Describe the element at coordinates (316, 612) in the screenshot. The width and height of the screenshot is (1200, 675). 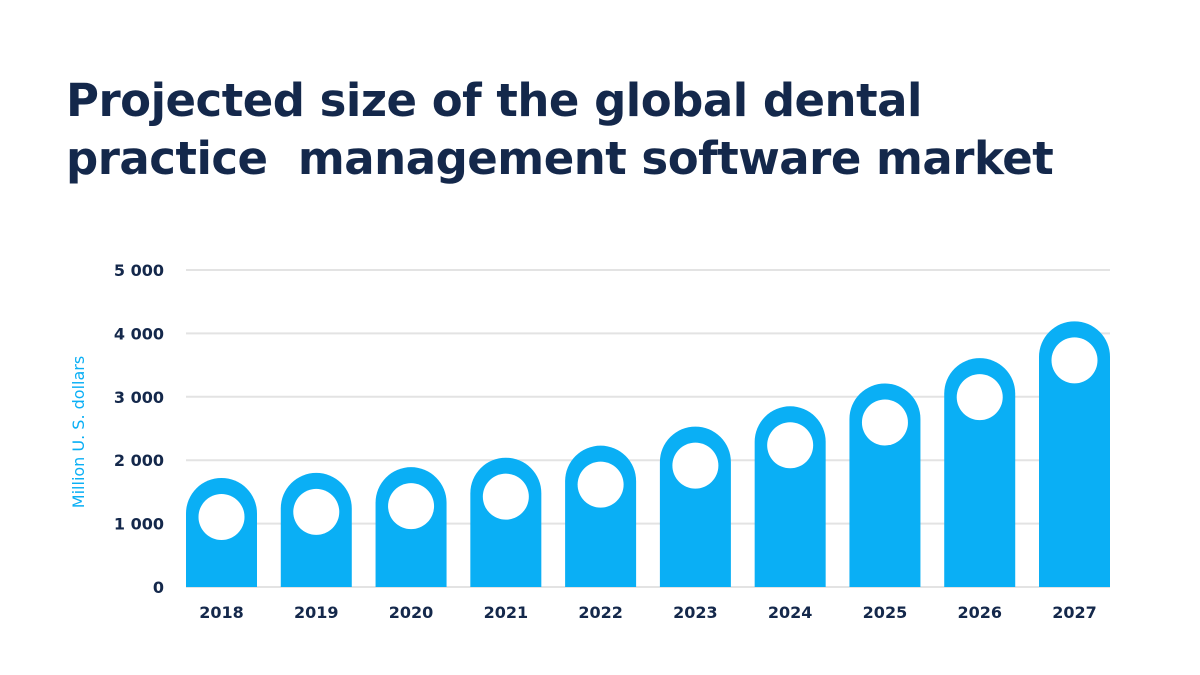
I see `x-tick-label: 2019` at that location.